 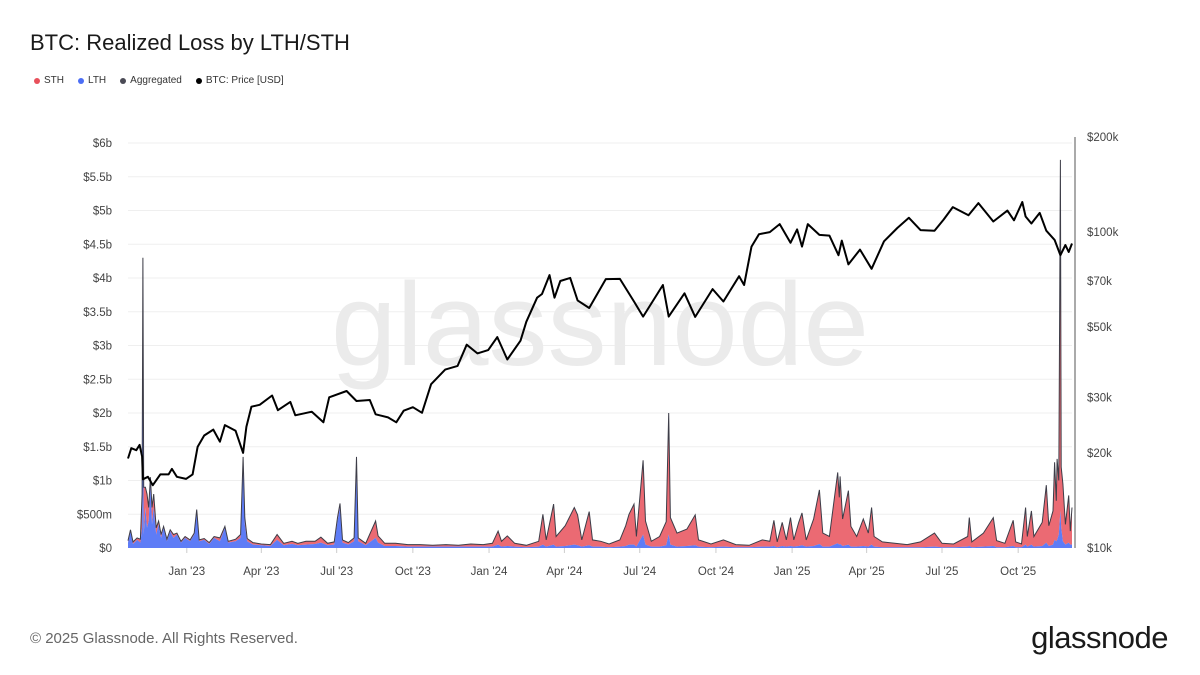 I want to click on y-left-tick-label: $5b, so click(x=102, y=212).